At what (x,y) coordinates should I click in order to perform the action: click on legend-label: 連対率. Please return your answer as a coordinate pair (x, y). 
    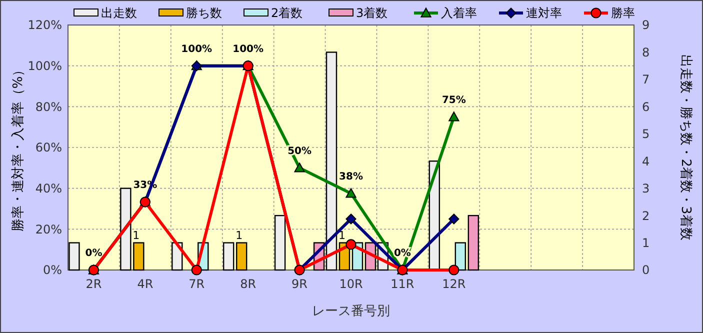
    Looking at the image, I should click on (544, 13).